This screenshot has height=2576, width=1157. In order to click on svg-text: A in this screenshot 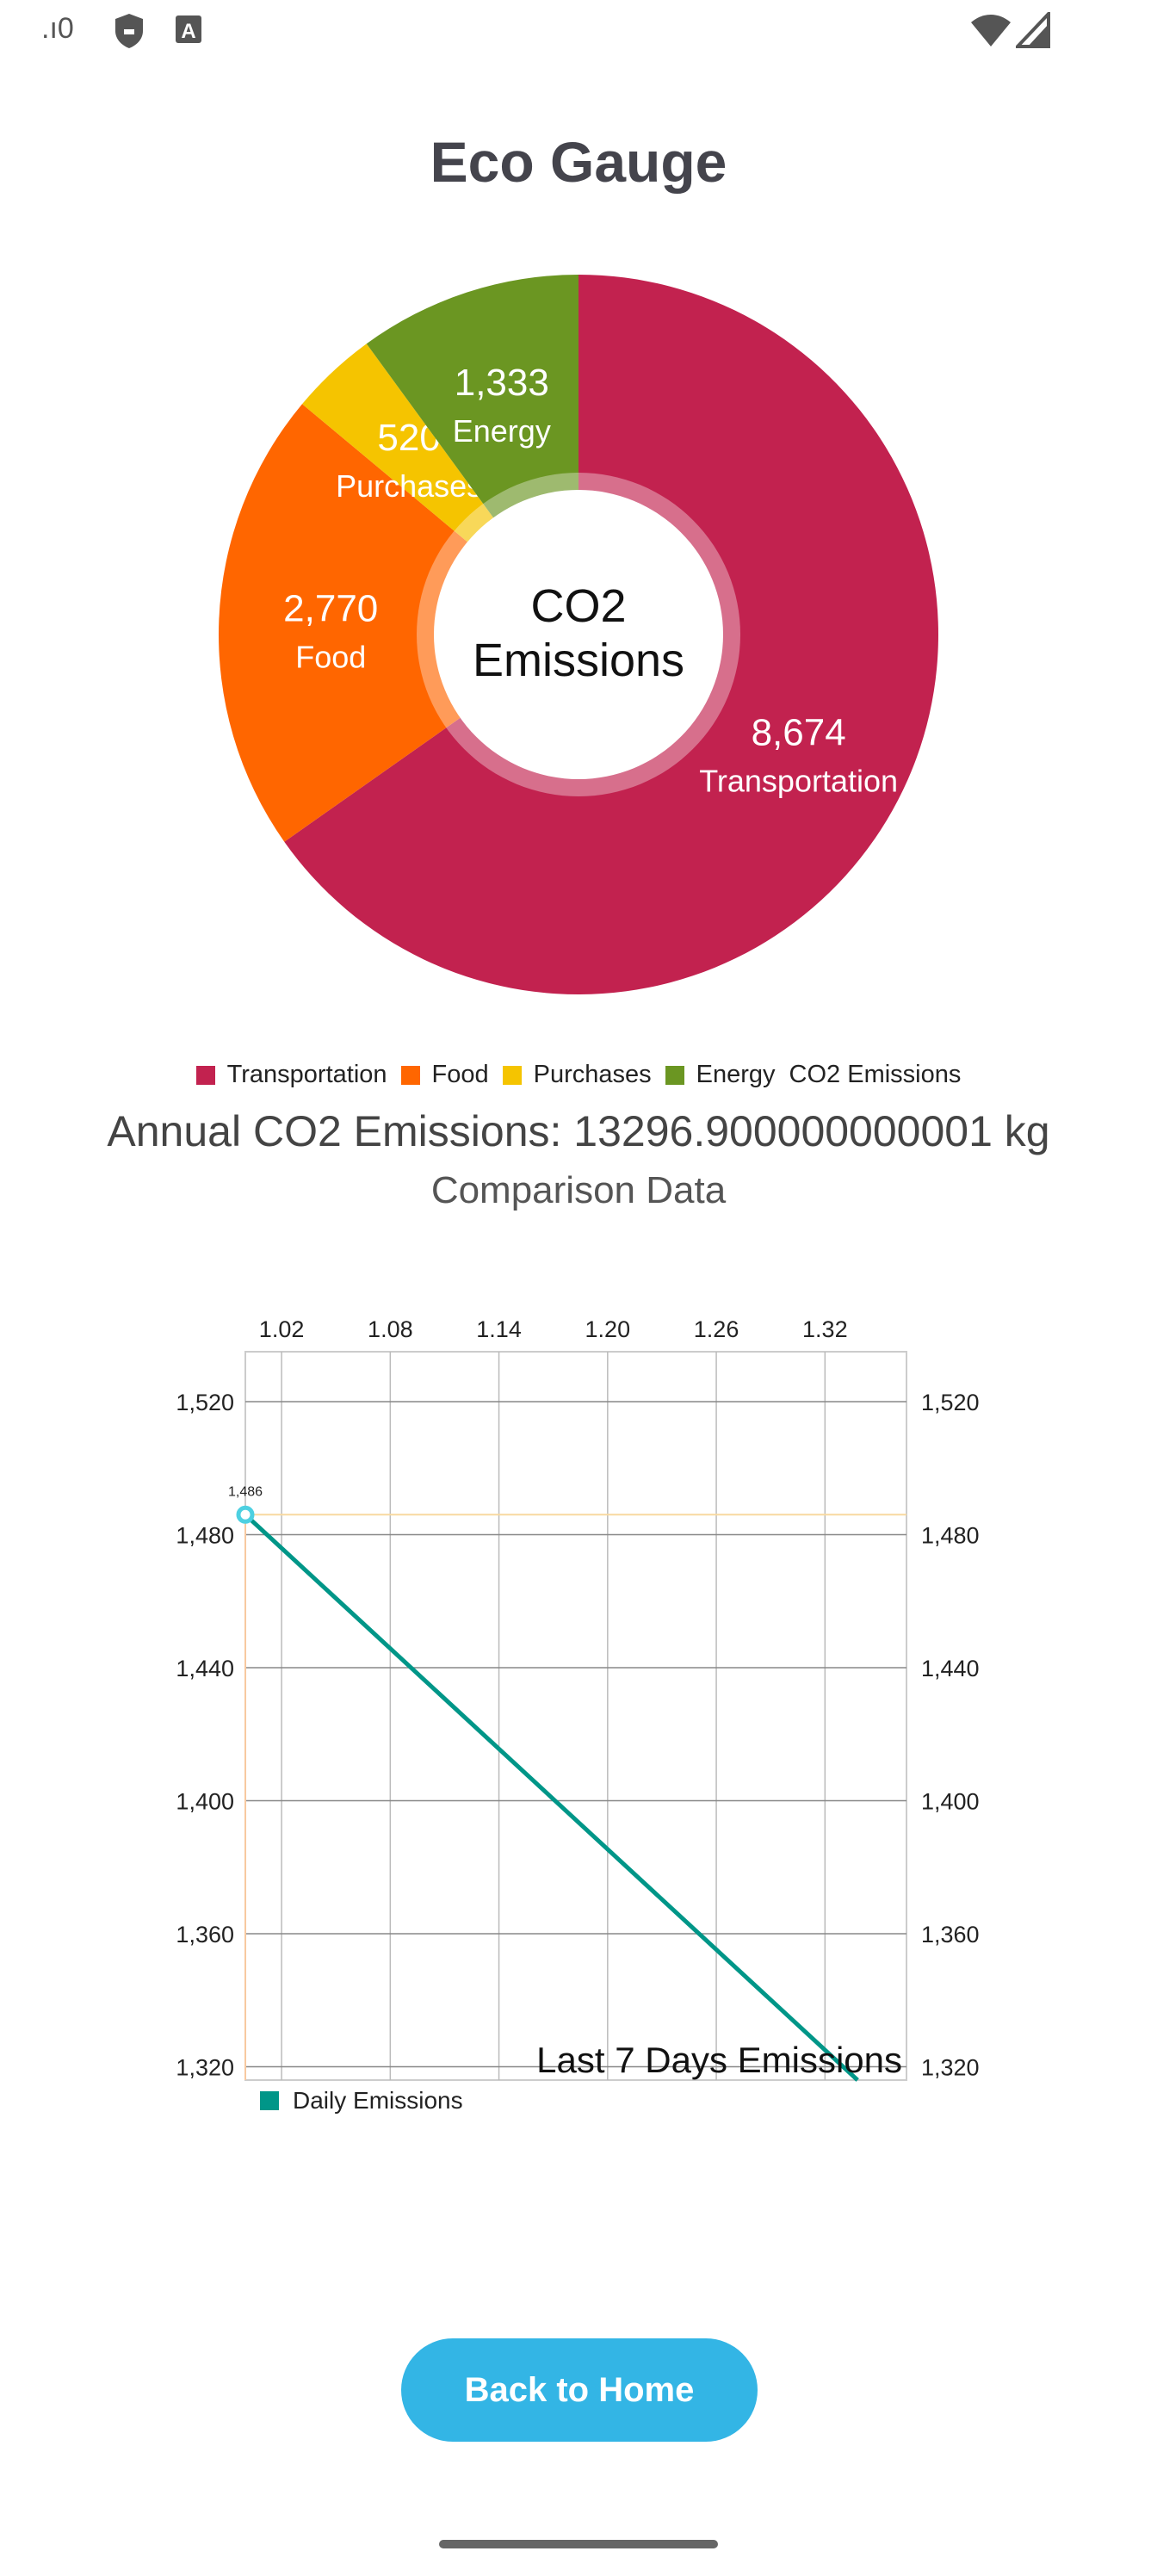, I will do `click(188, 32)`.